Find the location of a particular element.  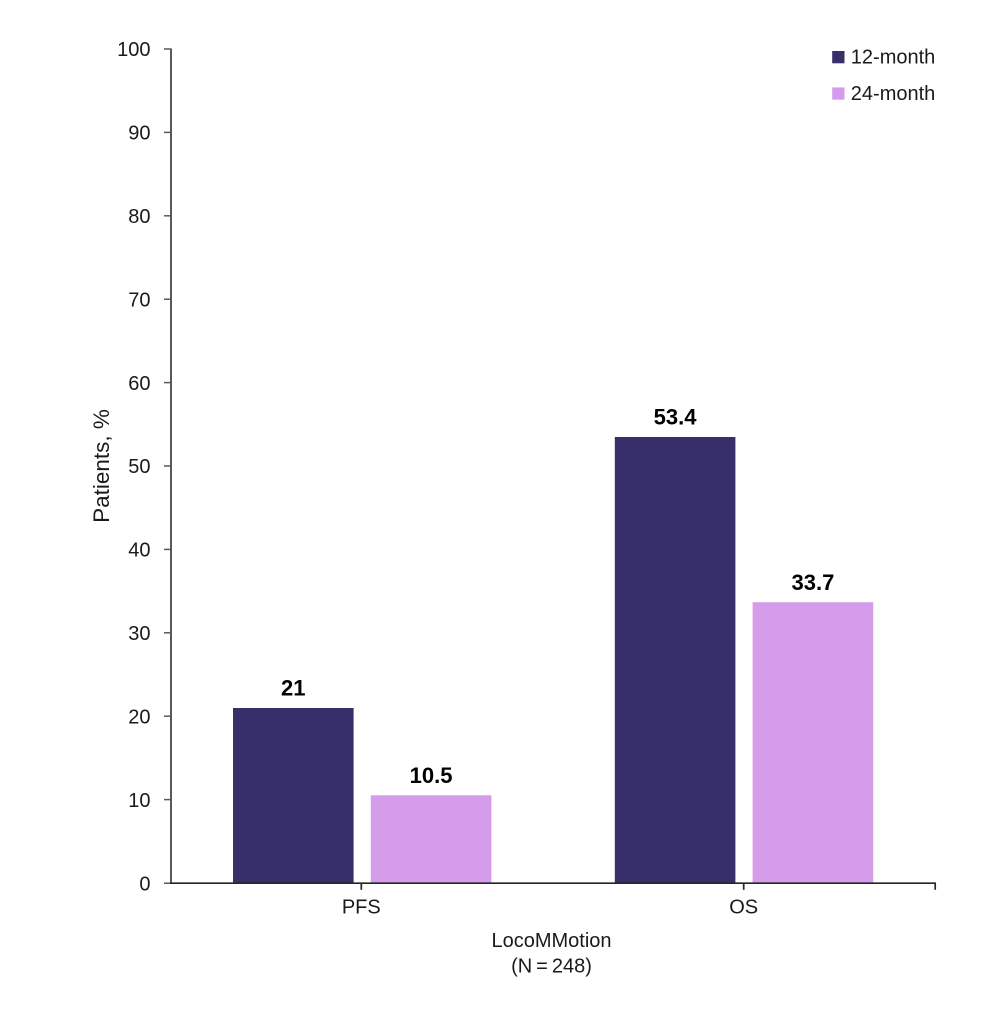

svg-text: 80 is located at coordinates (139, 217).